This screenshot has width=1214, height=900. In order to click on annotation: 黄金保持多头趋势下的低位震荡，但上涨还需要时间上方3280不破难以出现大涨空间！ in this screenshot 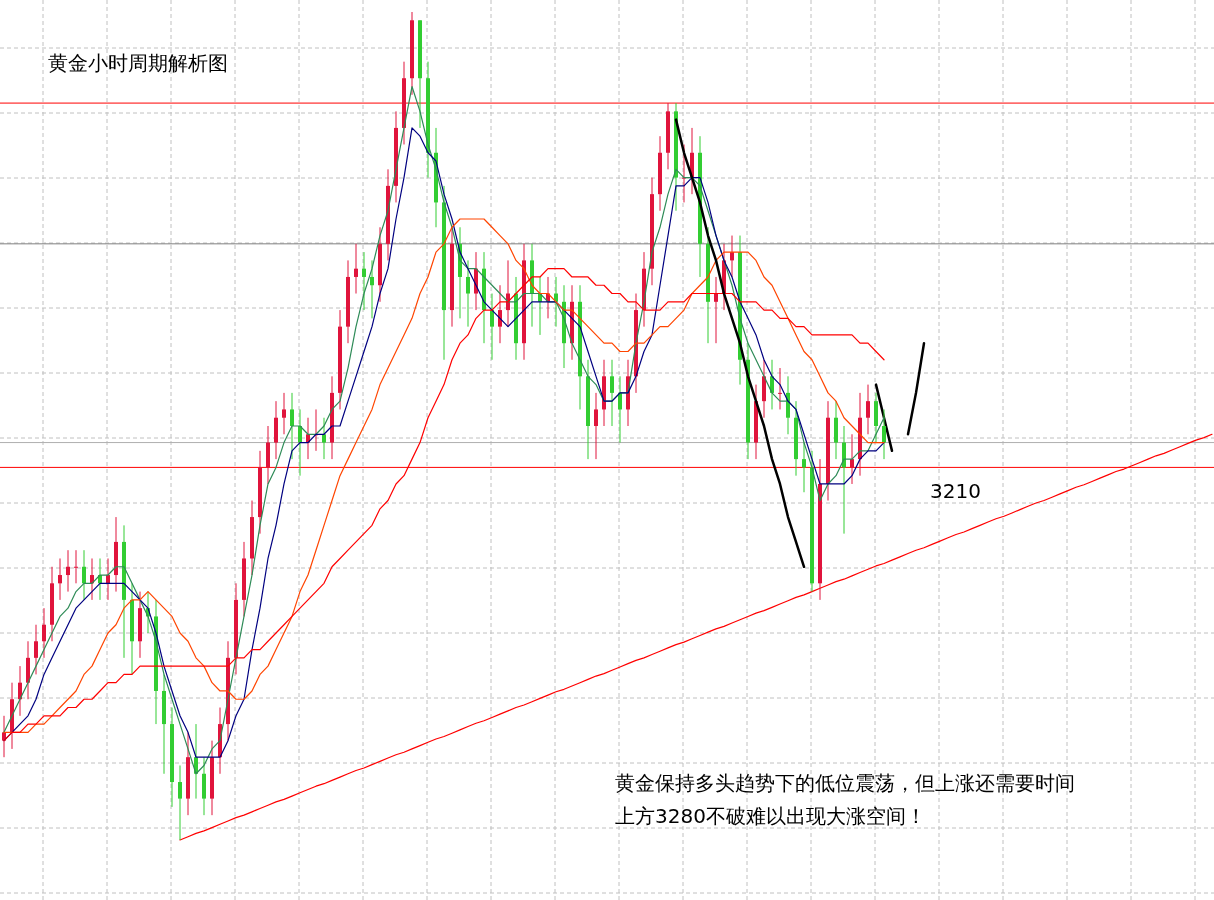, I will do `click(845, 799)`.